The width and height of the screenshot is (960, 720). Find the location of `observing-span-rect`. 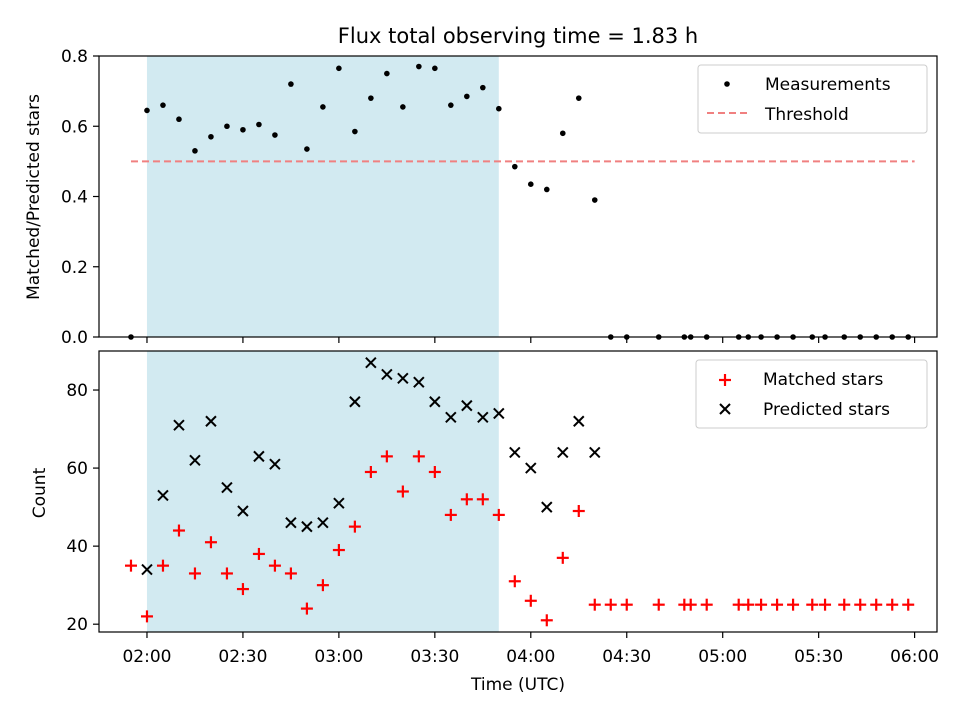

observing-span-rect is located at coordinates (322, 196).